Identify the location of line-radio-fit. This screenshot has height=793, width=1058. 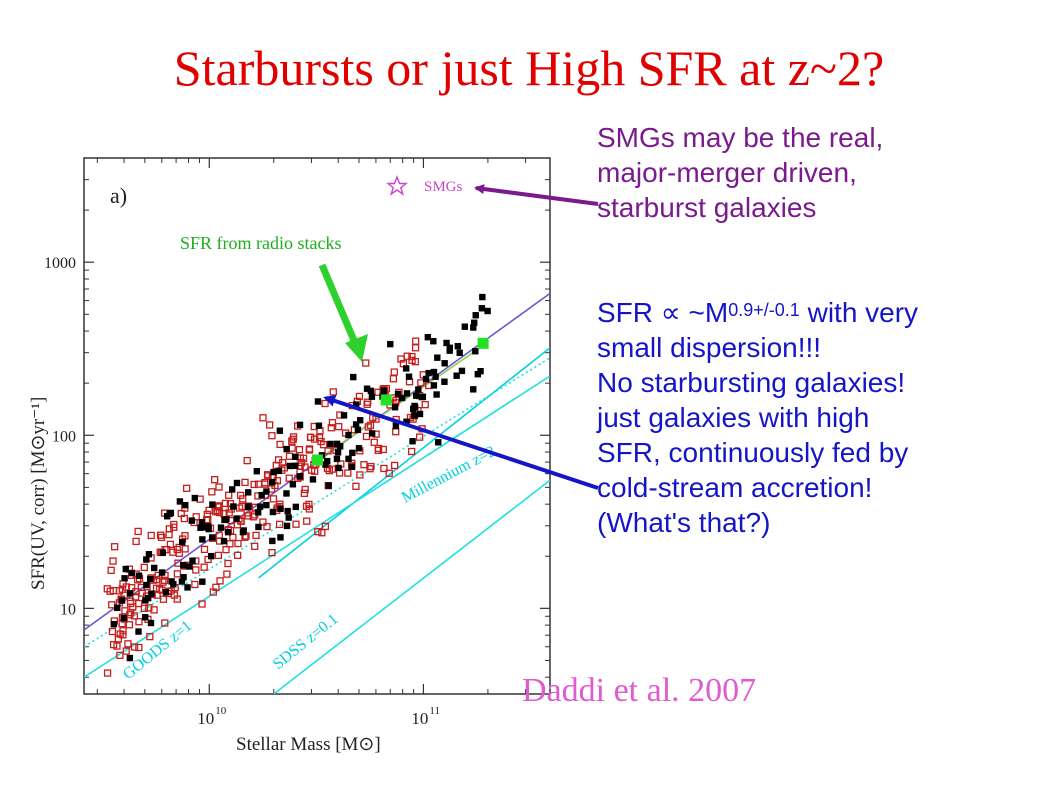
(400, 402).